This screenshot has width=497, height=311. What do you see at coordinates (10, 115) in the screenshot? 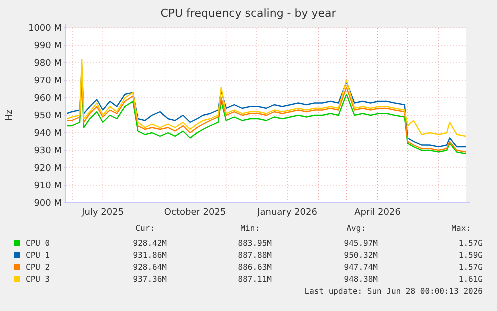
I see `y-axis-title: Hz` at bounding box center [10, 115].